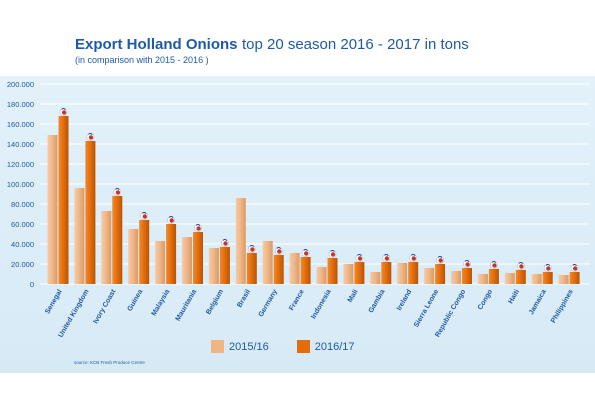 The image size is (595, 402). Describe the element at coordinates (334, 346) in the screenshot. I see `legend-label-2016: 2016/17` at that location.